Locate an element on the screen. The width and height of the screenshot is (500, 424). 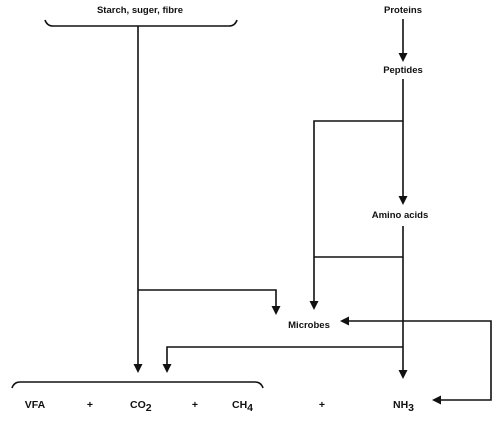
label-nh3: NH3 is located at coordinates (403, 406).